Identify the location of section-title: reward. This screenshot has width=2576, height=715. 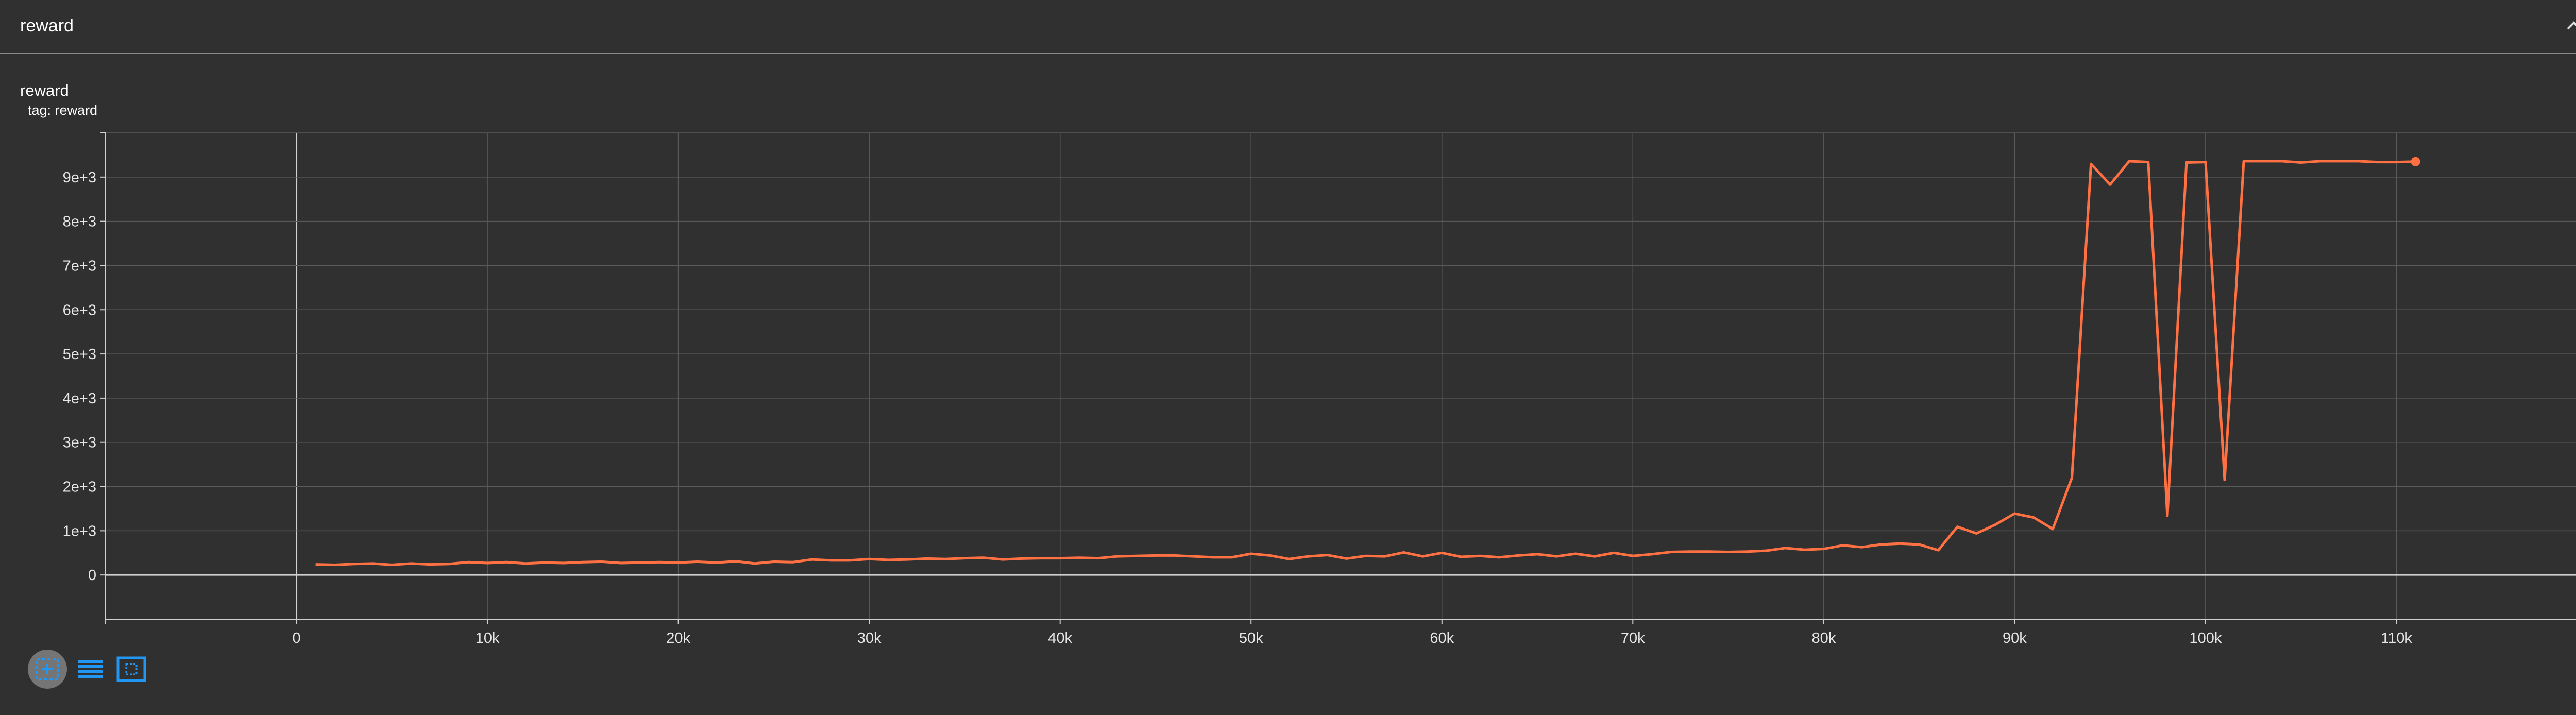
(47, 26).